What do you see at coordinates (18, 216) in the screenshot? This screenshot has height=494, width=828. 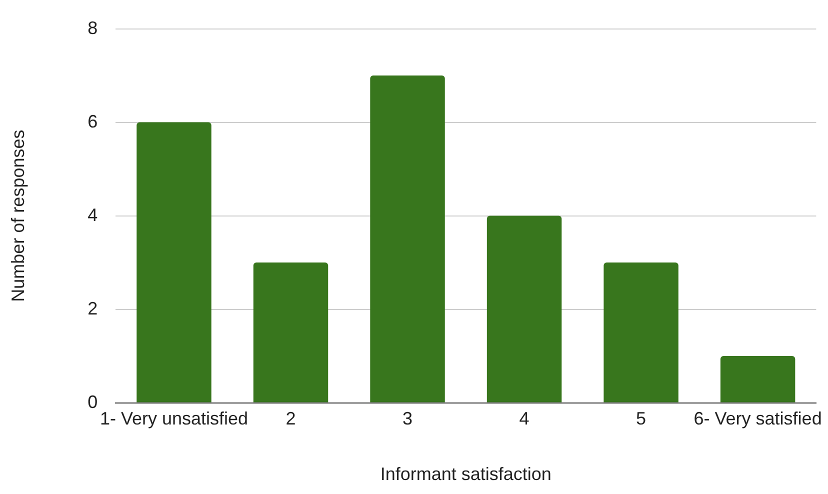 I see `y-axis-title: Number of responses` at bounding box center [18, 216].